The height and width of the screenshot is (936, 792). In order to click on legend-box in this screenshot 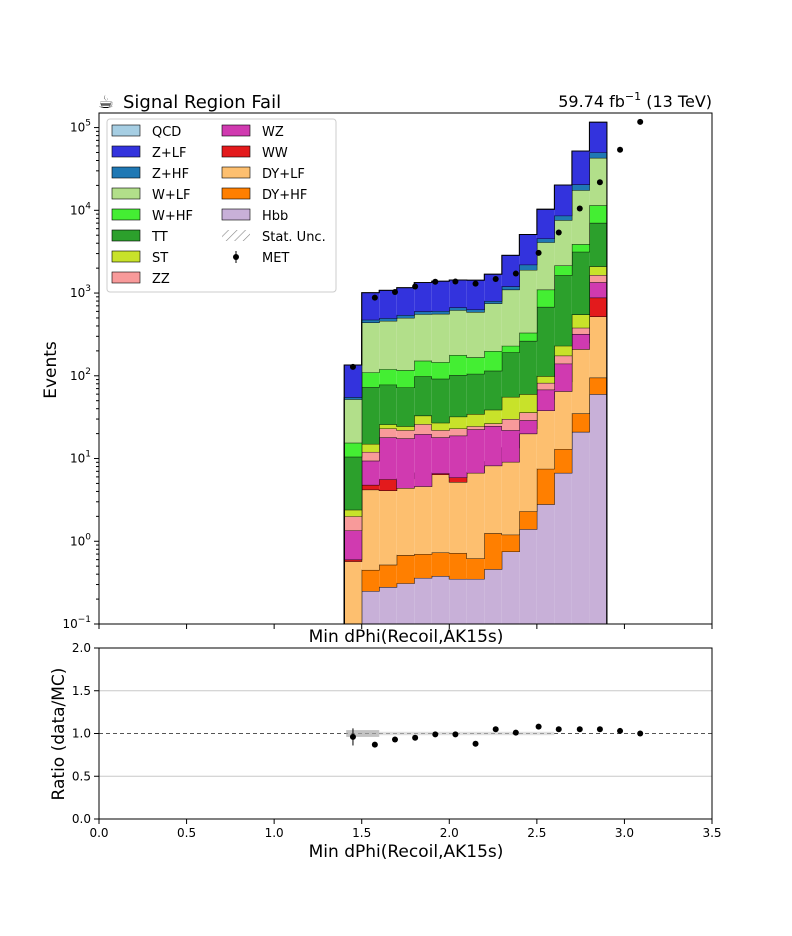, I will do `click(221, 205)`.